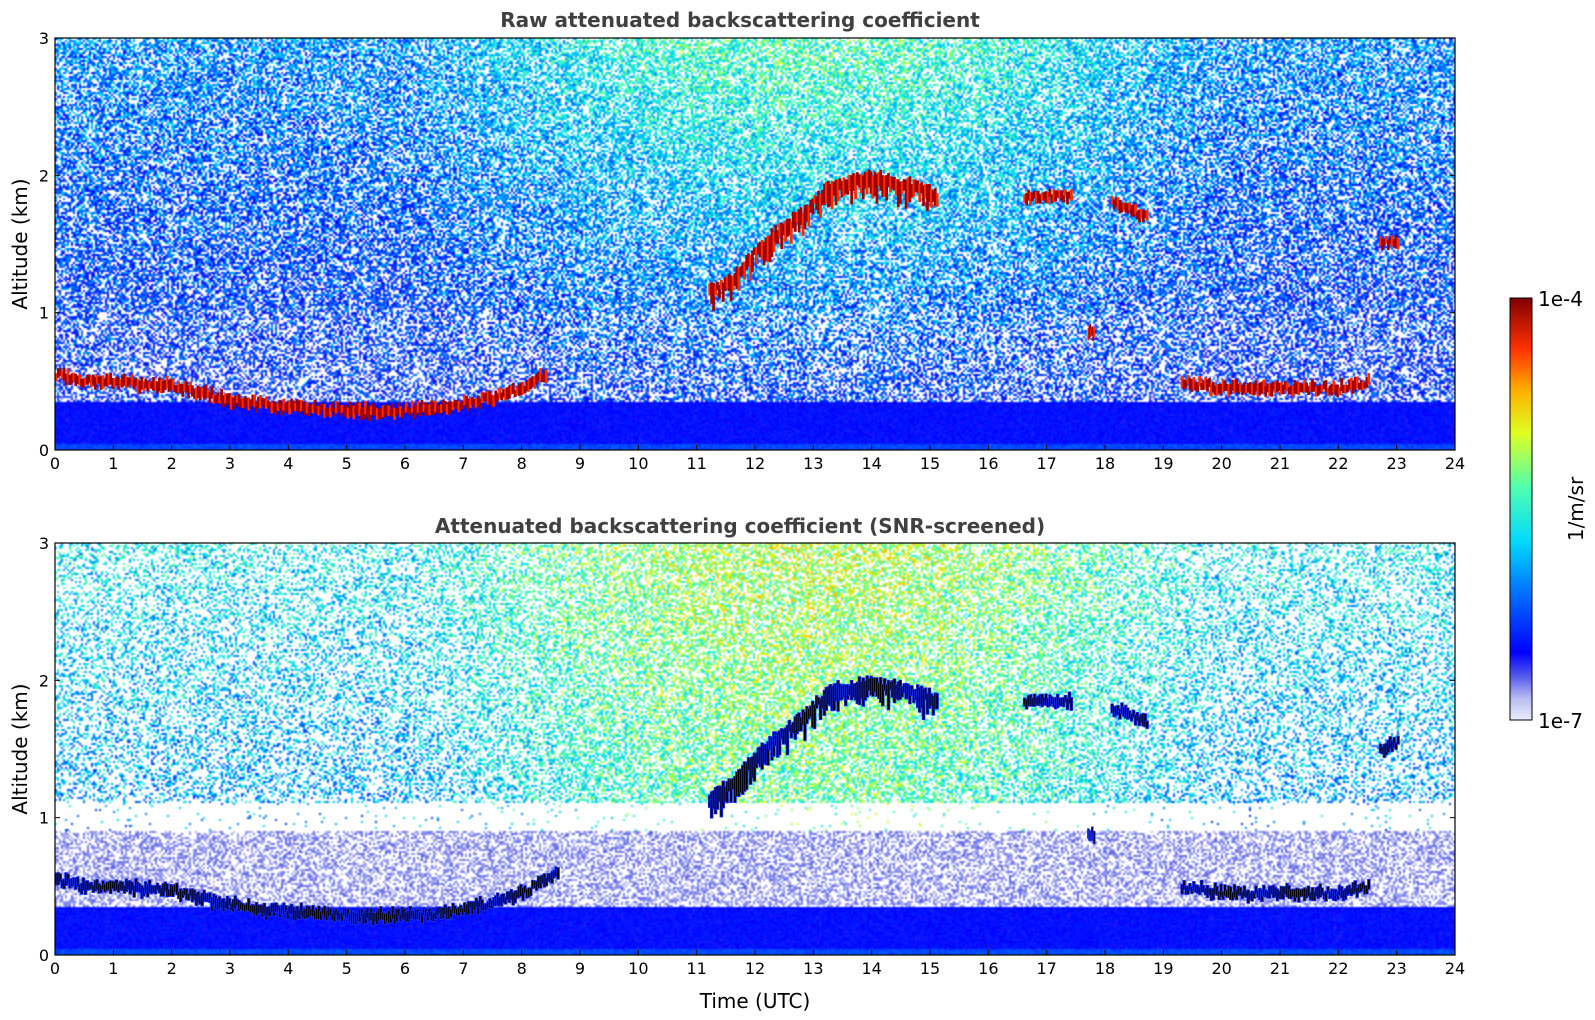 This screenshot has height=1020, width=1595. What do you see at coordinates (230, 968) in the screenshot?
I see `x-tick-label: 3` at bounding box center [230, 968].